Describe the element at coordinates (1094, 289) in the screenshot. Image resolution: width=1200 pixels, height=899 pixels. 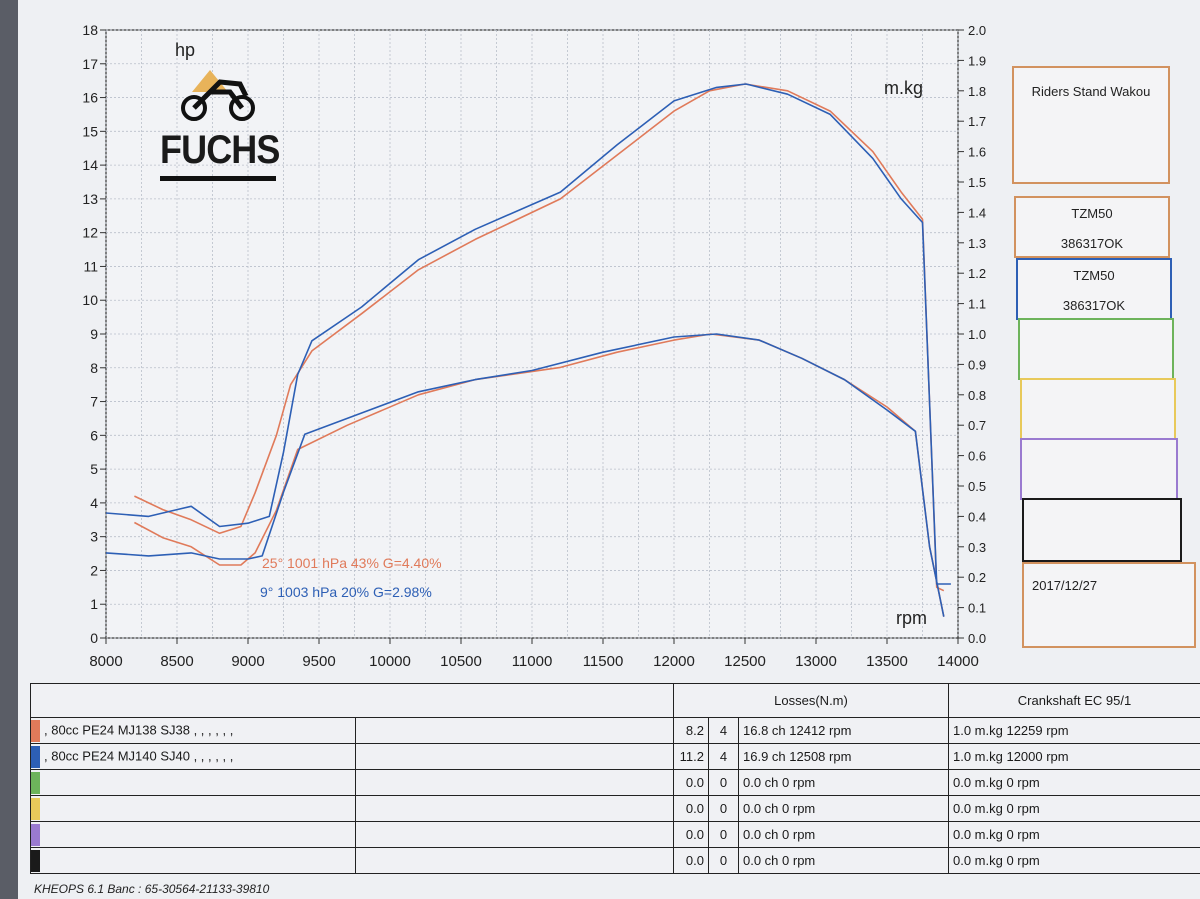
I see `run2-panel: TZM50 386317OK` at that location.